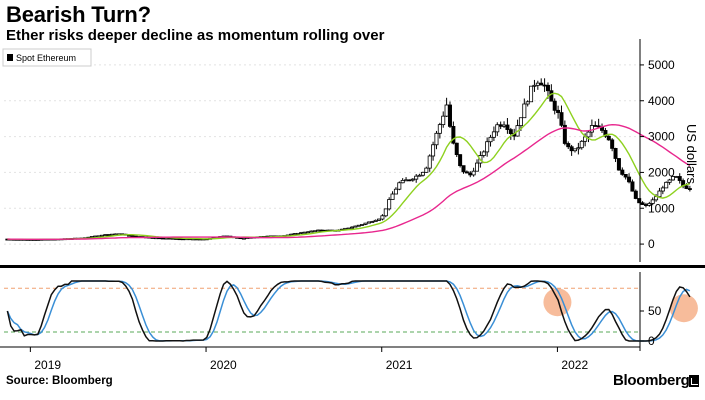 Image resolution: width=705 pixels, height=400 pixels. What do you see at coordinates (661, 65) in the screenshot?
I see `price-tick-label: 5000` at bounding box center [661, 65].